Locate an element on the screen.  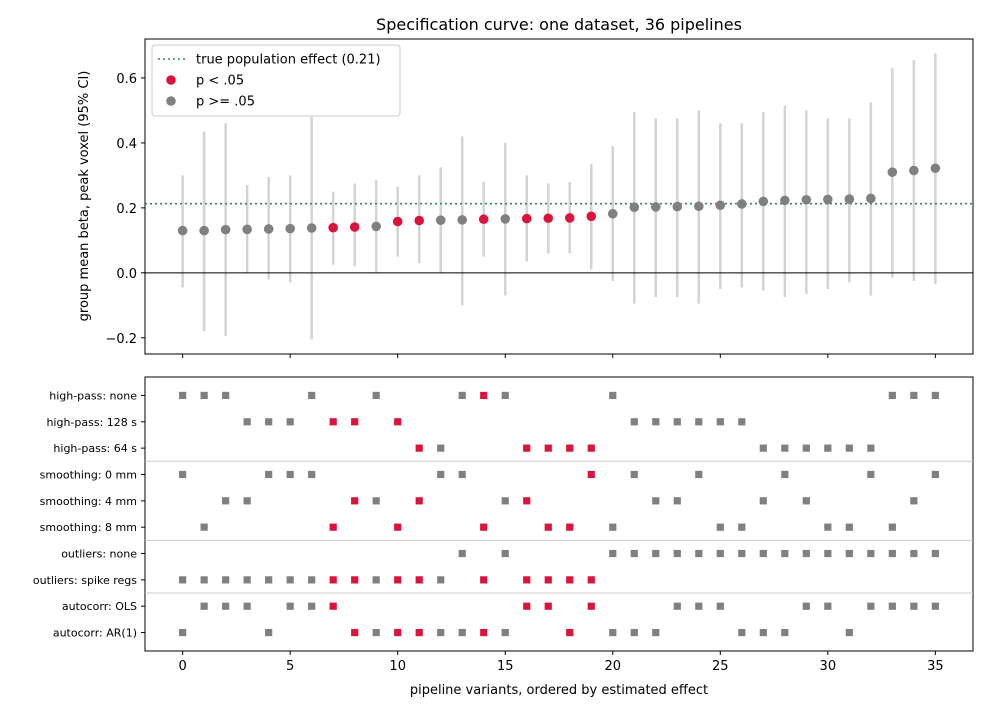
x-tick-label: 5 is located at coordinates (290, 666).